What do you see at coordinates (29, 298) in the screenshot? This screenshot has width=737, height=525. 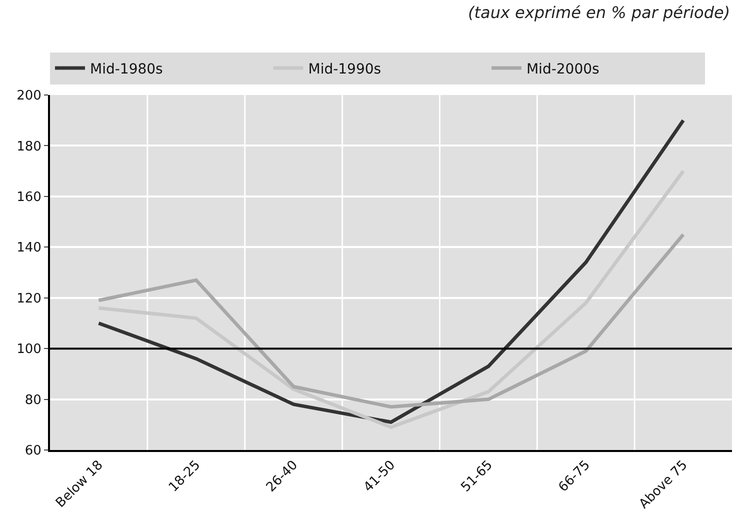 I see `y-tick-label: 120` at bounding box center [29, 298].